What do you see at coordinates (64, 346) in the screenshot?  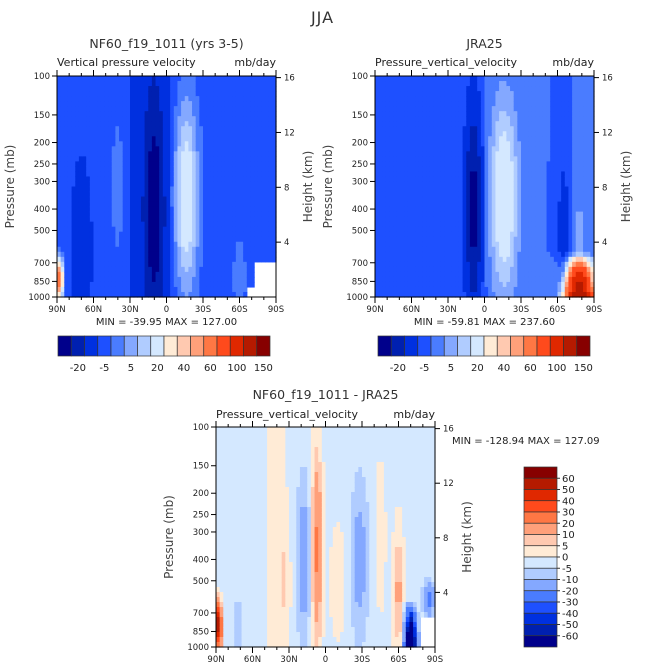 I see `colorbar-swatch` at bounding box center [64, 346].